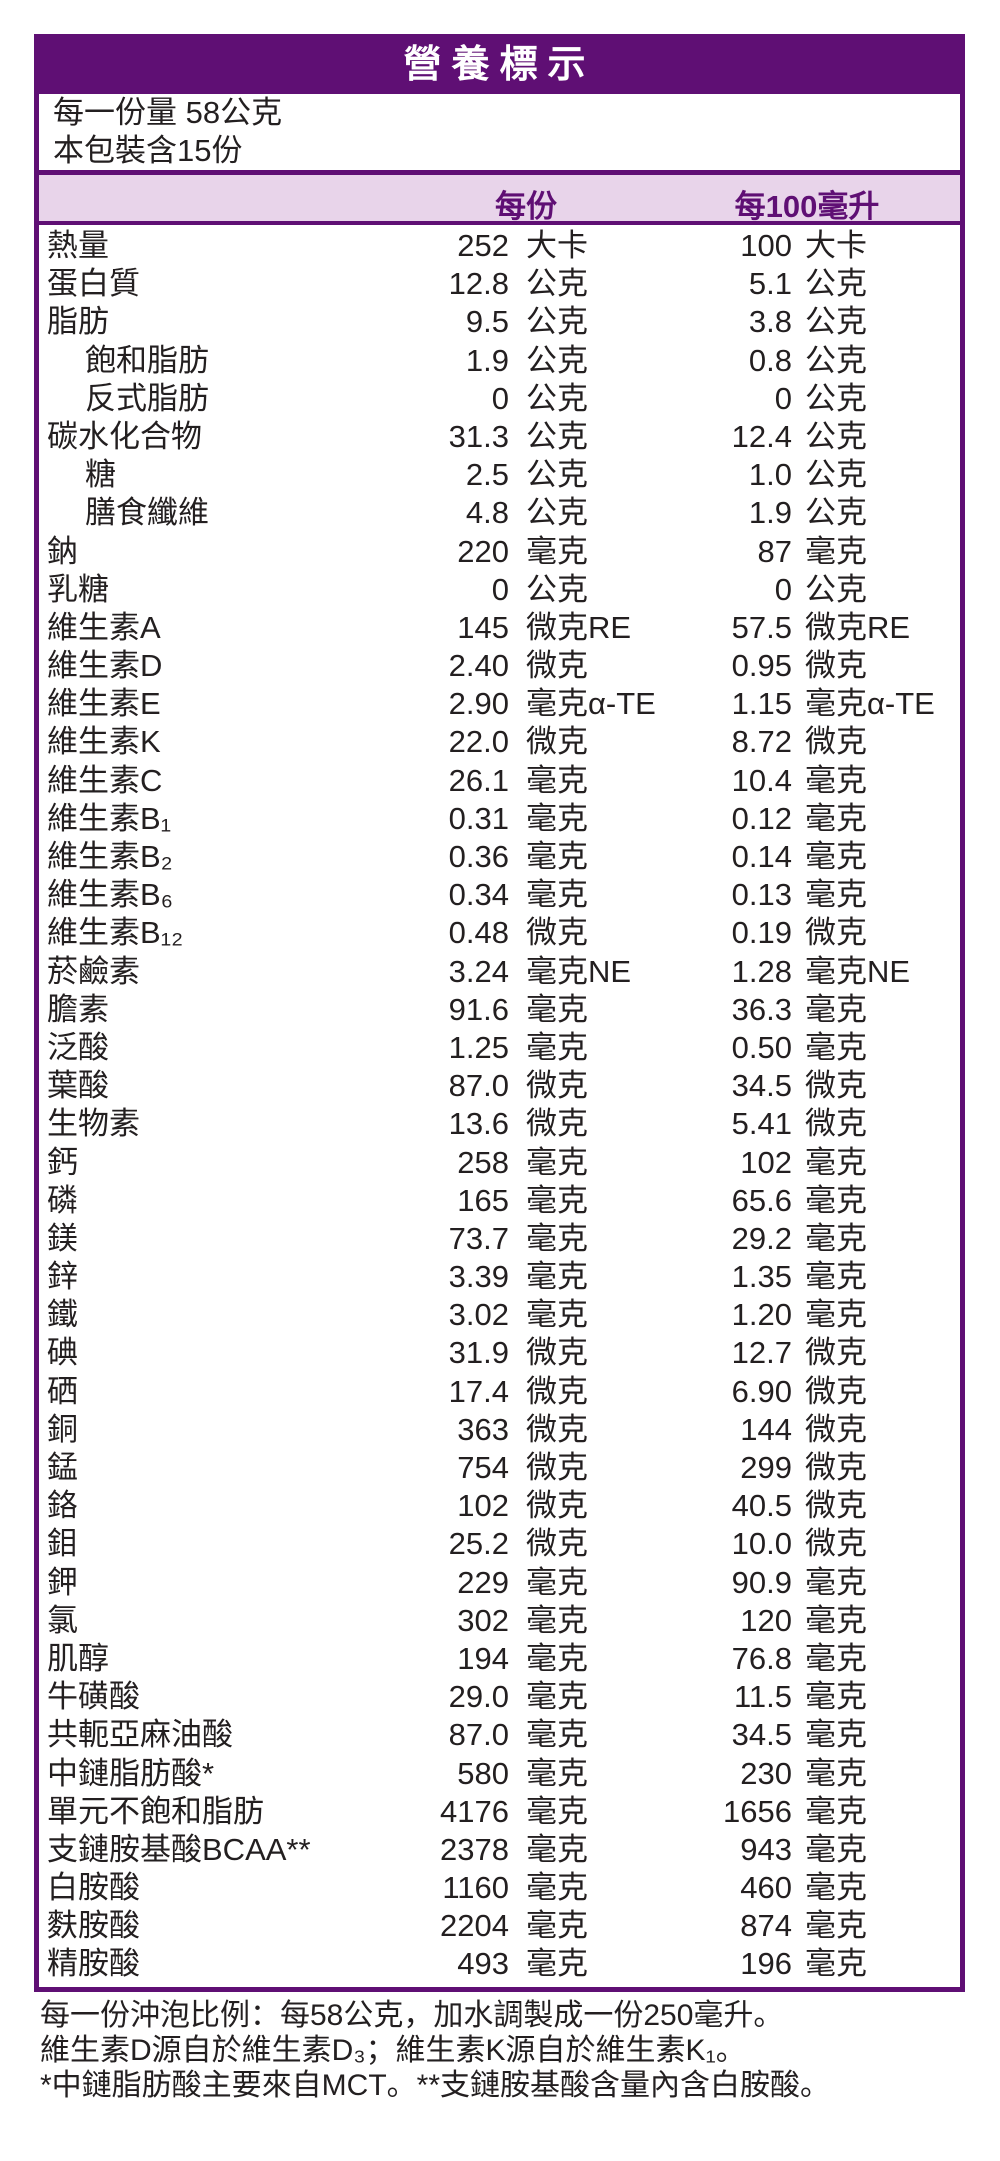 The height and width of the screenshot is (2161, 1000). What do you see at coordinates (579, 627) in the screenshot?
I see `per-serving-unit: 微克RE` at bounding box center [579, 627].